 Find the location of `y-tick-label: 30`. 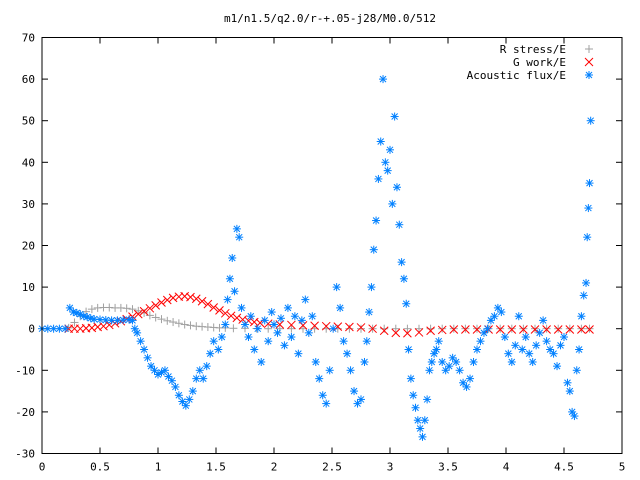

y-tick-label: 30 is located at coordinates (28, 204).